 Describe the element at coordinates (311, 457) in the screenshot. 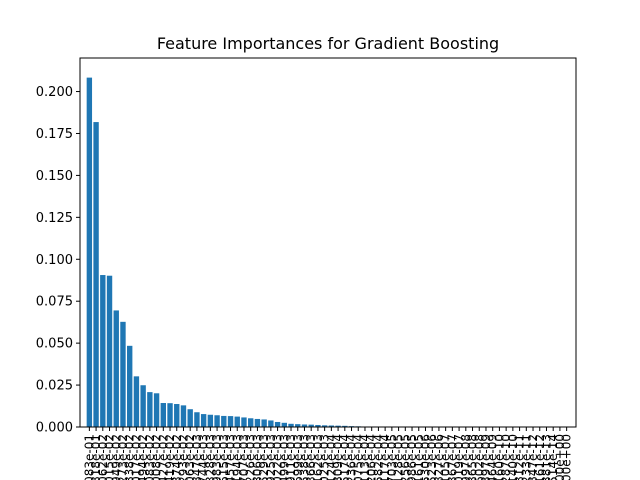

I see `x-tick-label: 1.366e-03` at that location.